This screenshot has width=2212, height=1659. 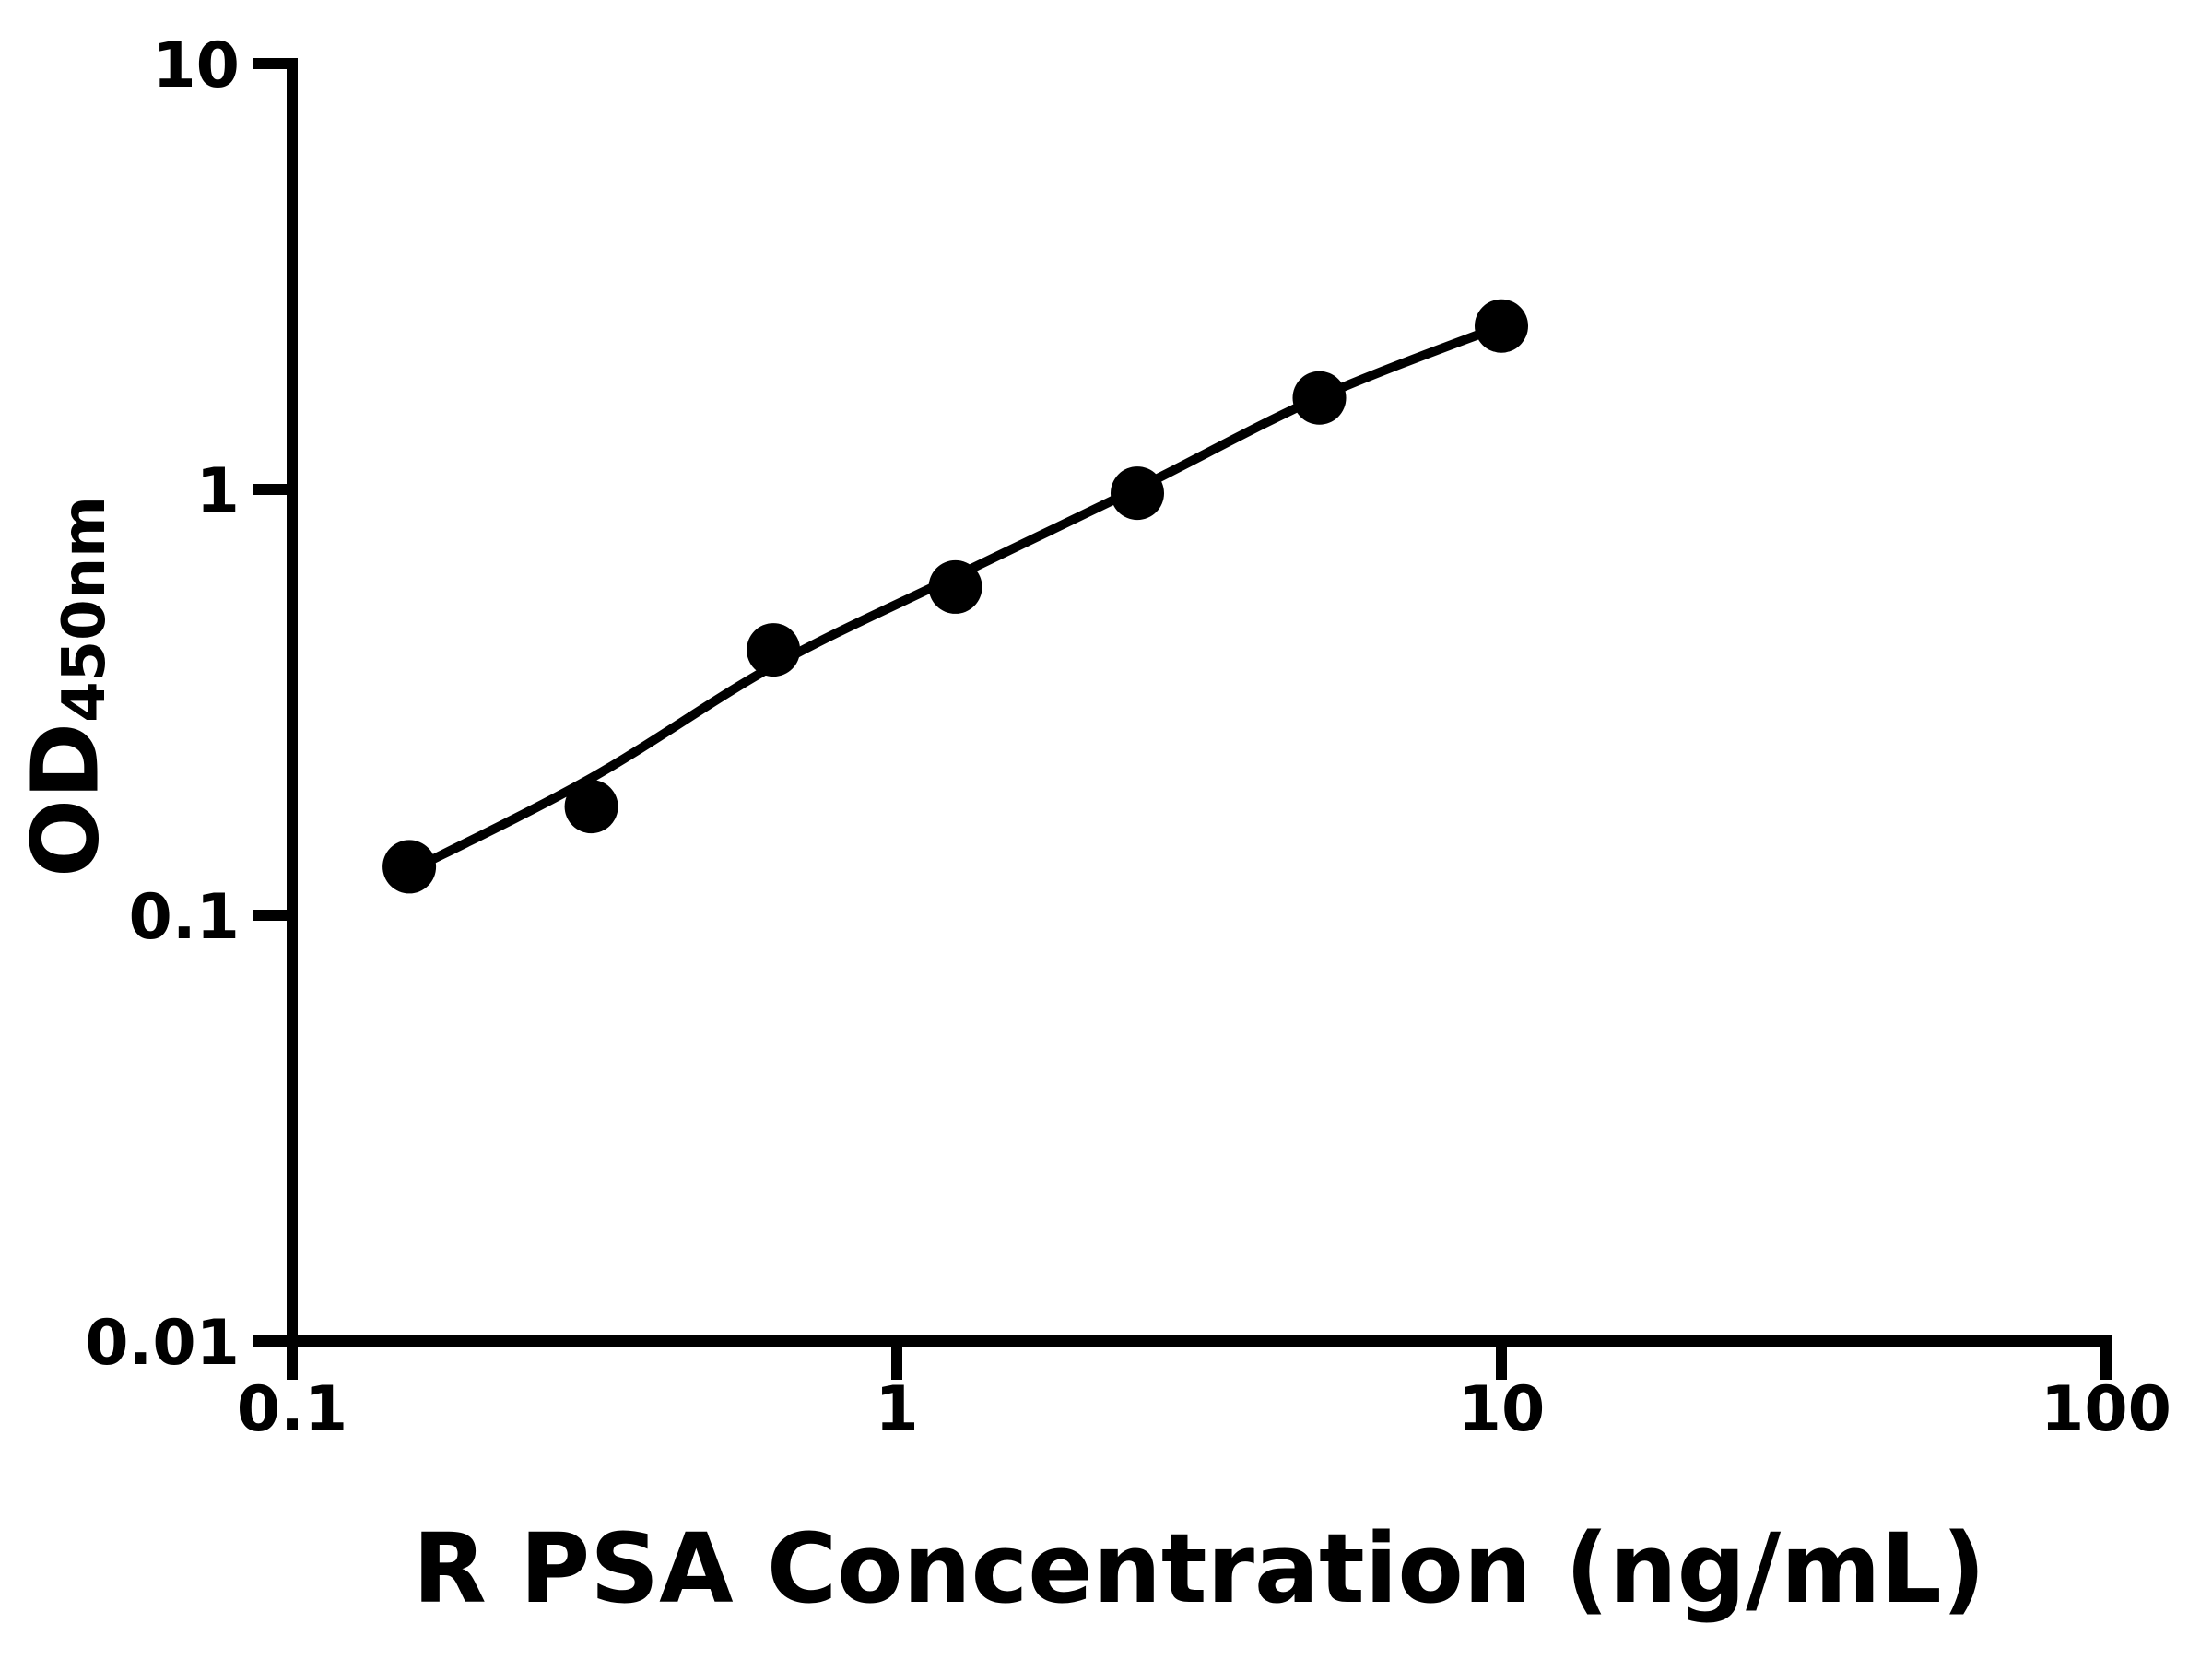 I want to click on data-point-1.25, so click(x=955, y=586).